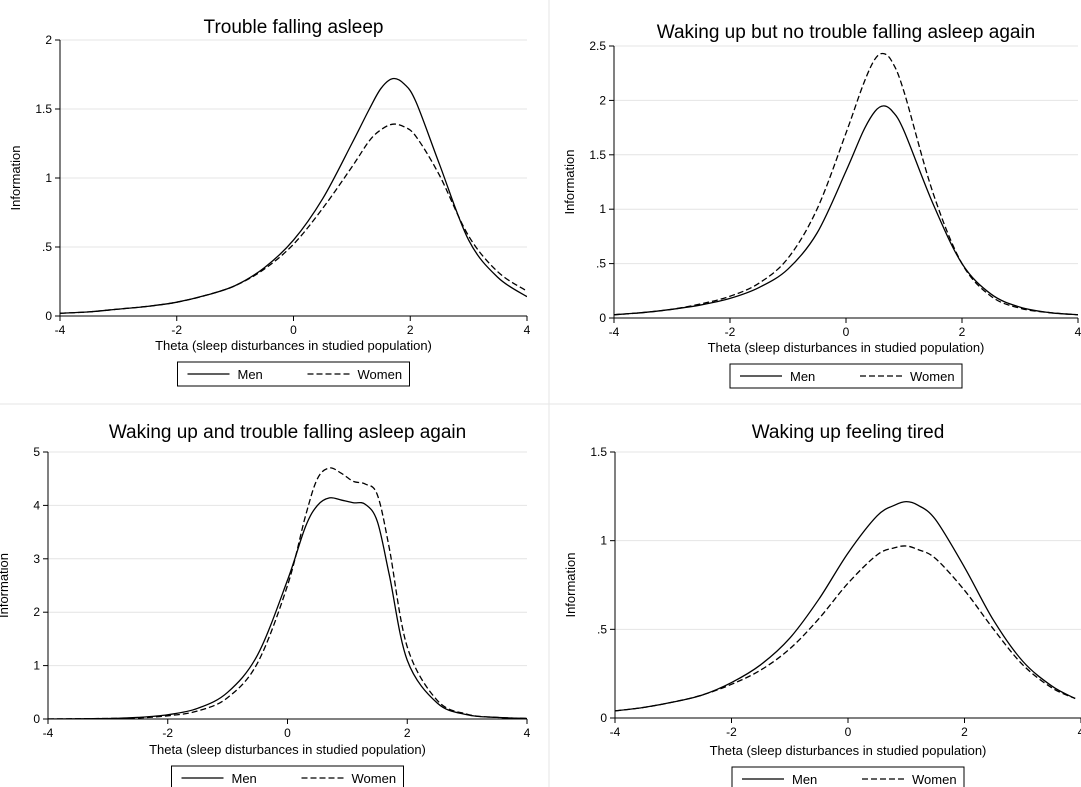 The height and width of the screenshot is (787, 1081). I want to click on chart-title: Trouble falling asleep, so click(294, 27).